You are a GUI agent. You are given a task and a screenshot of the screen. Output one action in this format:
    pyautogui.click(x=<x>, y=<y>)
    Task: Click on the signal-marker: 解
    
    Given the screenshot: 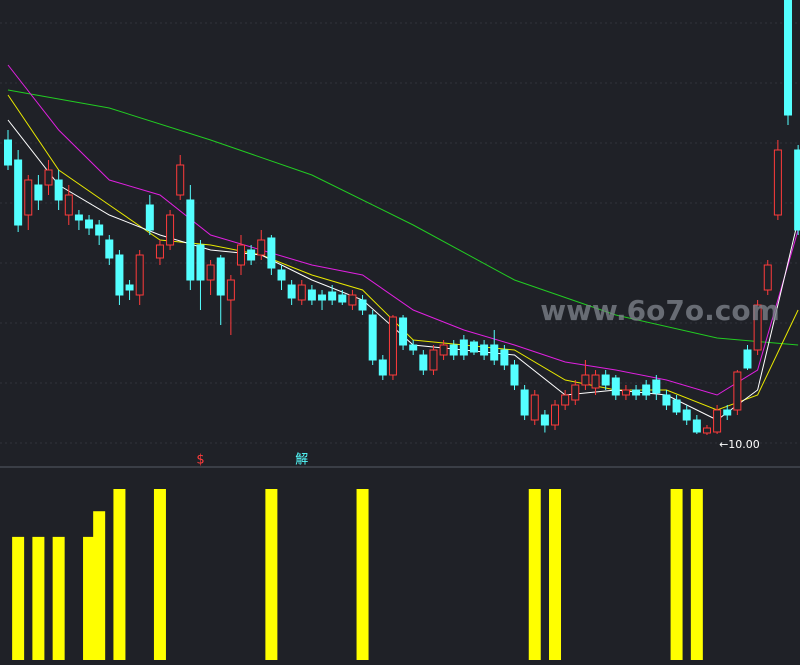 What is the action you would take?
    pyautogui.click(x=301, y=460)
    